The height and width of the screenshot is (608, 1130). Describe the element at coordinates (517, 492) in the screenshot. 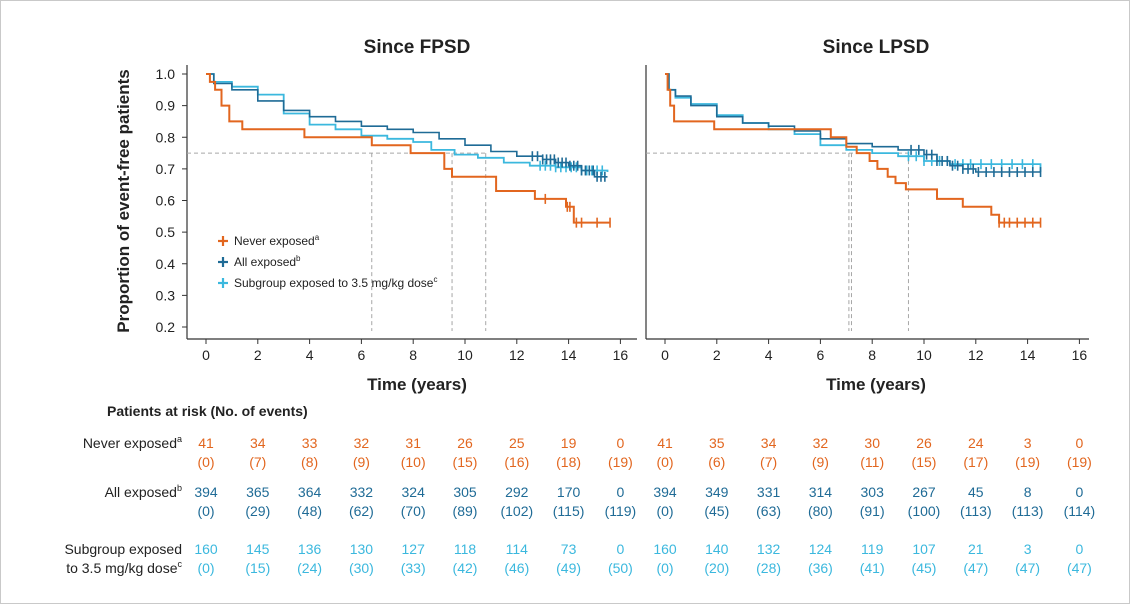

I see `risk-count: 292` at that location.